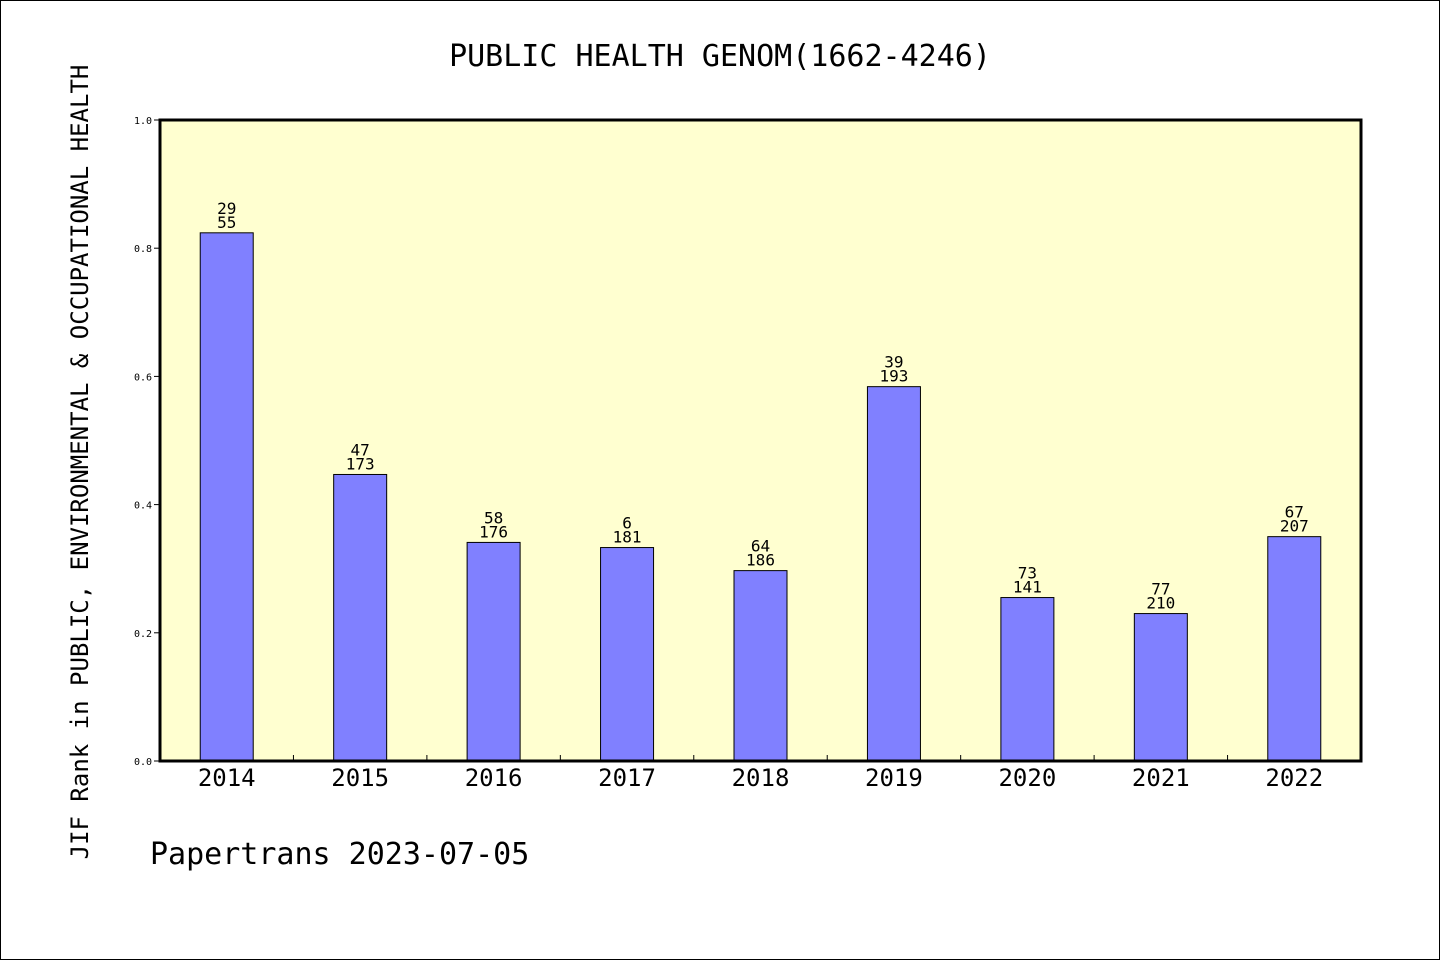 The image size is (1440, 960). What do you see at coordinates (893, 362) in the screenshot?
I see `data-label-rank: 39` at bounding box center [893, 362].